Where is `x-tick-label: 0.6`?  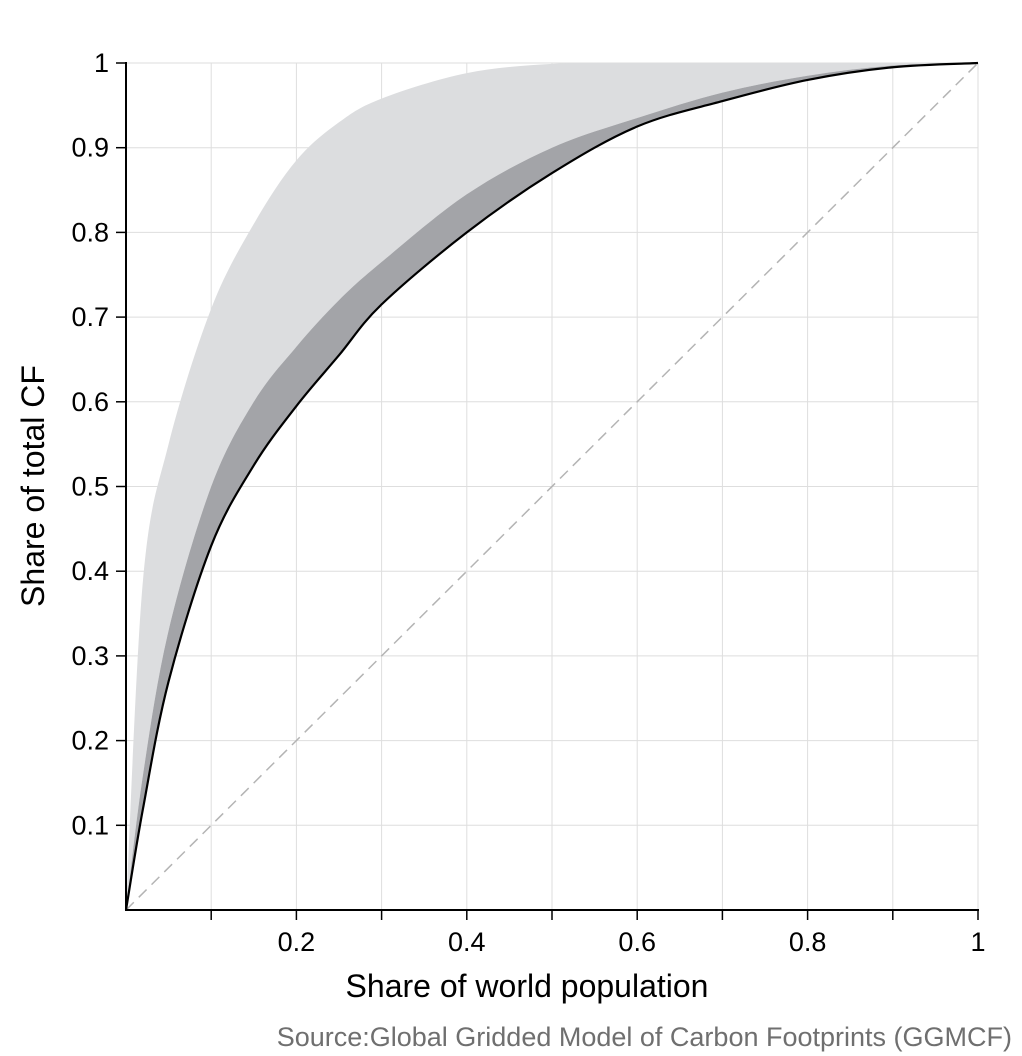 x-tick-label: 0.6 is located at coordinates (637, 942).